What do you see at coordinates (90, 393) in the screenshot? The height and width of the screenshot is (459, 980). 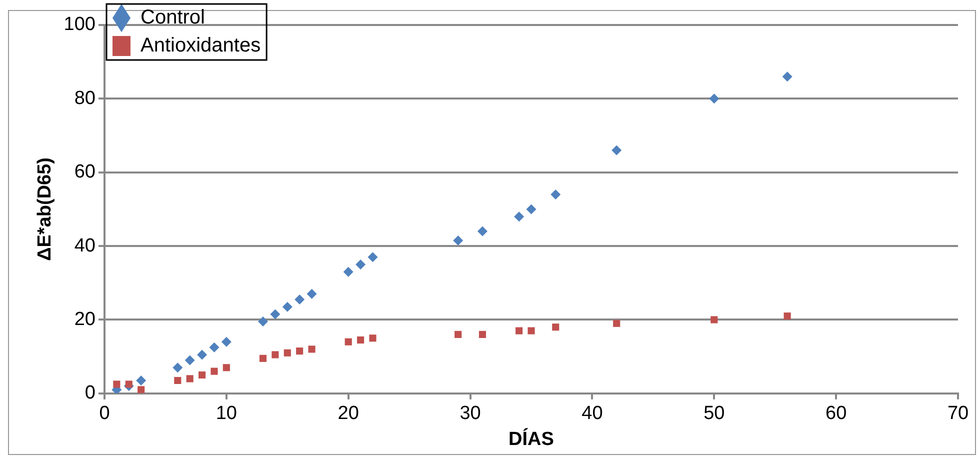 I see `y-tick-label: 0` at bounding box center [90, 393].